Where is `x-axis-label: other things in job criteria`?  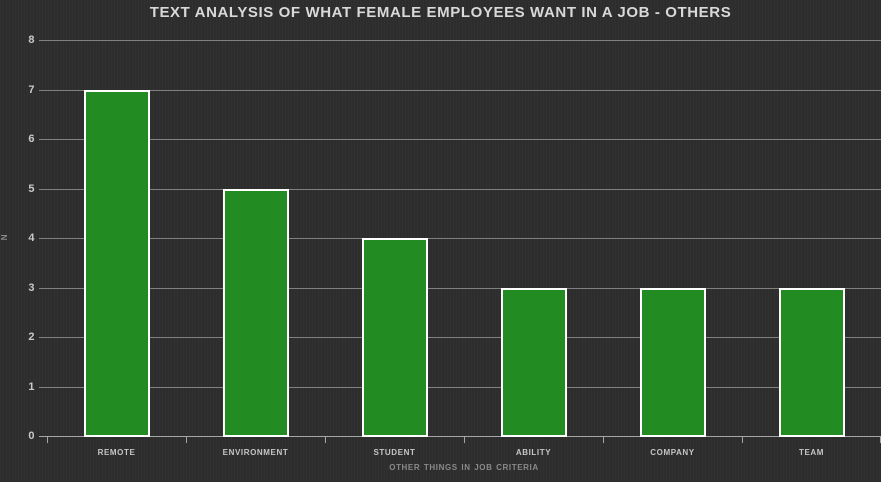 x-axis-label: other things in job criteria is located at coordinates (464, 467).